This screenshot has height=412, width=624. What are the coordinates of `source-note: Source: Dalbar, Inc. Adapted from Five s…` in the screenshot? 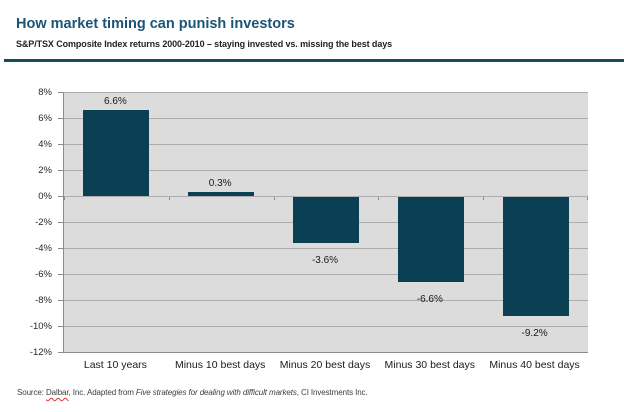 It's located at (192, 392).